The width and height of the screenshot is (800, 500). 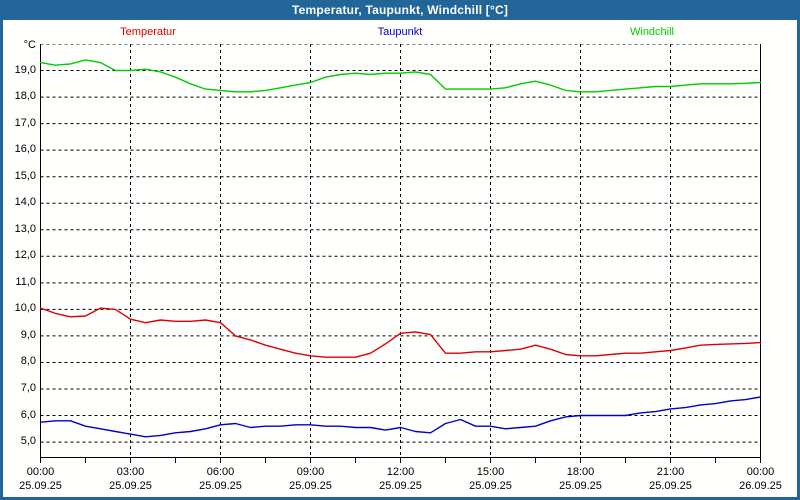 I want to click on y-axis-label: 16,0, so click(x=25, y=149).